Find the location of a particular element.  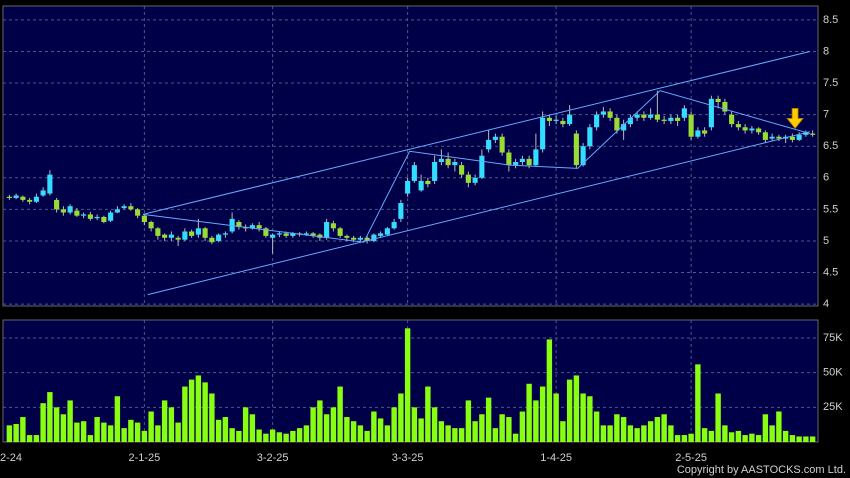

y-tick-label: 4 is located at coordinates (826, 304).